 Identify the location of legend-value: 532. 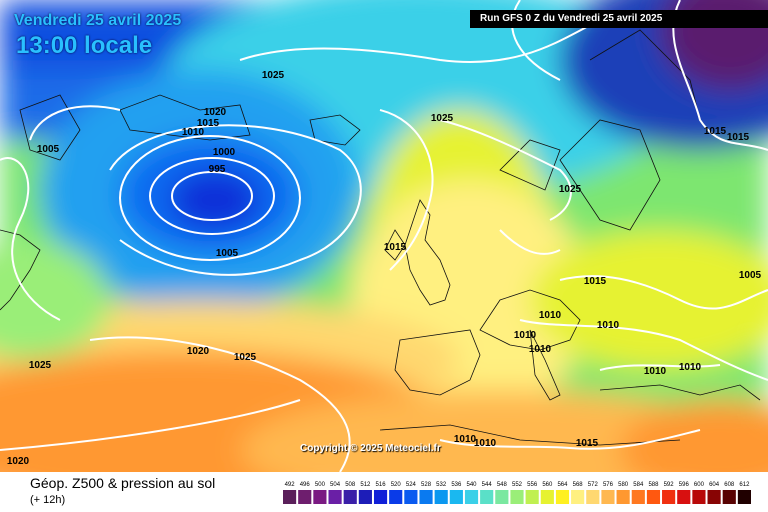
(441, 485).